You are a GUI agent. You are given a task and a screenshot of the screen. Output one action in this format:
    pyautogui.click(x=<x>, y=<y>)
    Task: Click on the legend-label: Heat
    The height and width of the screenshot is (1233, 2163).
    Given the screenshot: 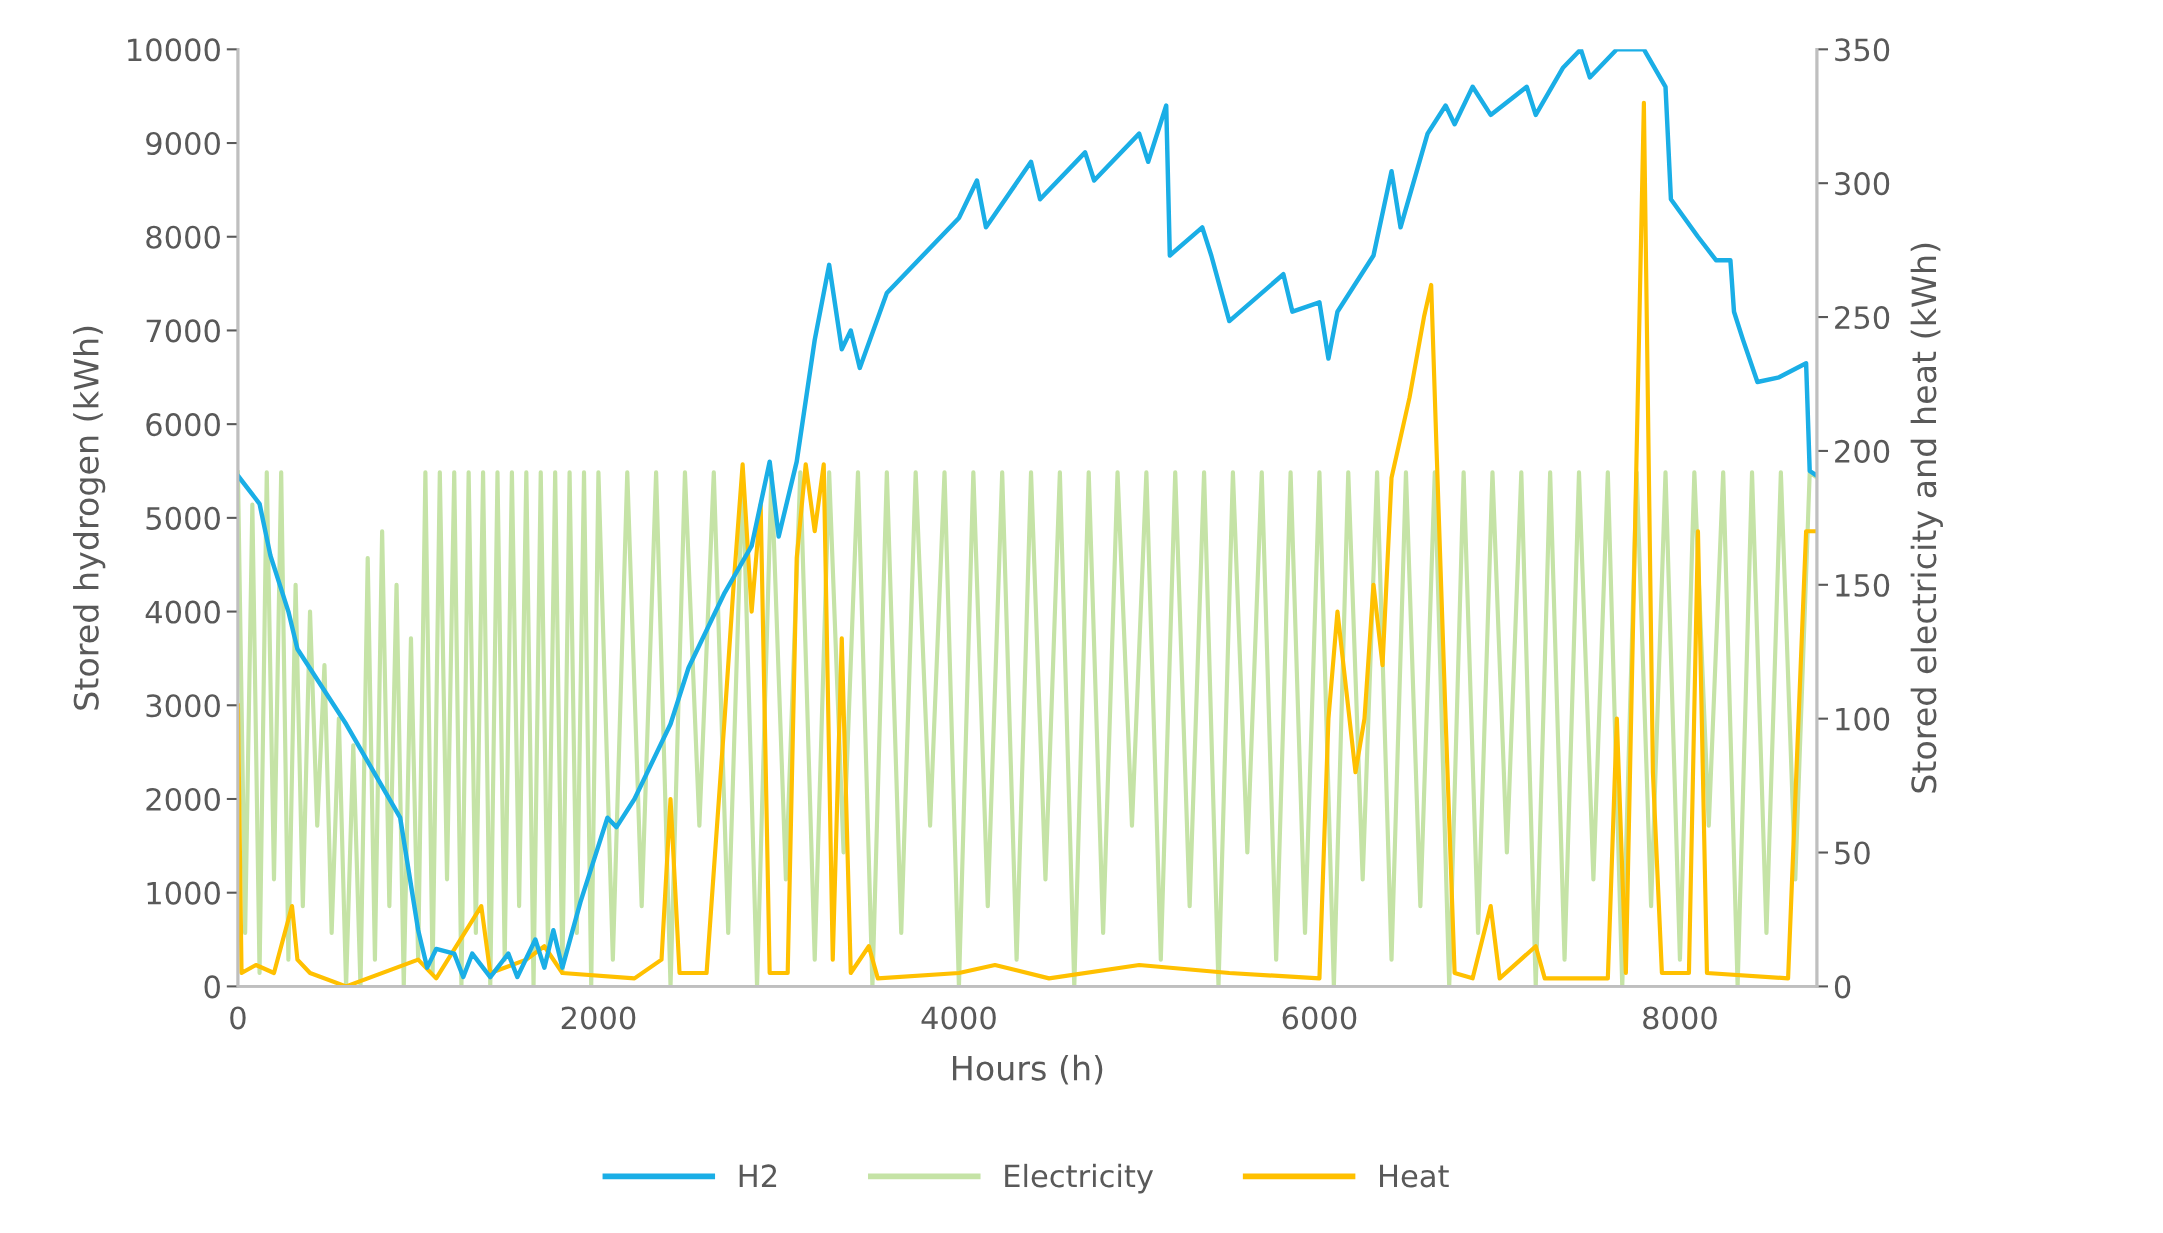 What is the action you would take?
    pyautogui.click(x=1414, y=1176)
    